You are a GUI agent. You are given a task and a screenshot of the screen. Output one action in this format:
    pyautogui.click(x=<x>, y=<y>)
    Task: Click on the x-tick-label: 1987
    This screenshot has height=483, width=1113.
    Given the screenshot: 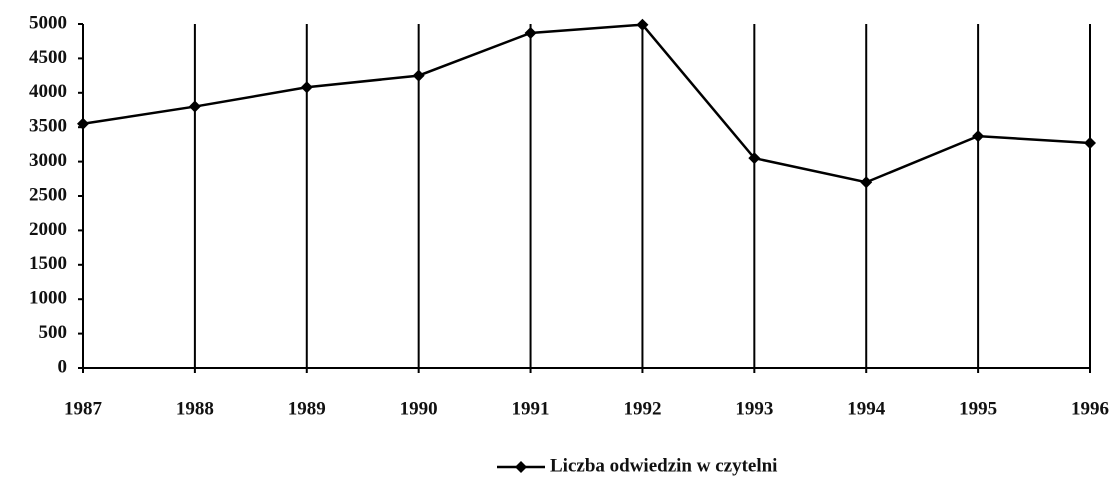 What is the action you would take?
    pyautogui.click(x=83, y=408)
    